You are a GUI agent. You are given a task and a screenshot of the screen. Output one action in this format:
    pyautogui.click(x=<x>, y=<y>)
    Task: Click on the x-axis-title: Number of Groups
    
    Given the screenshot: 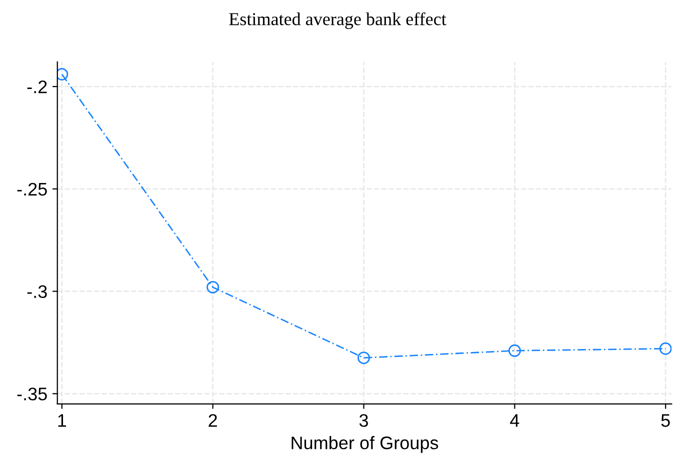 What is the action you would take?
    pyautogui.click(x=365, y=444)
    